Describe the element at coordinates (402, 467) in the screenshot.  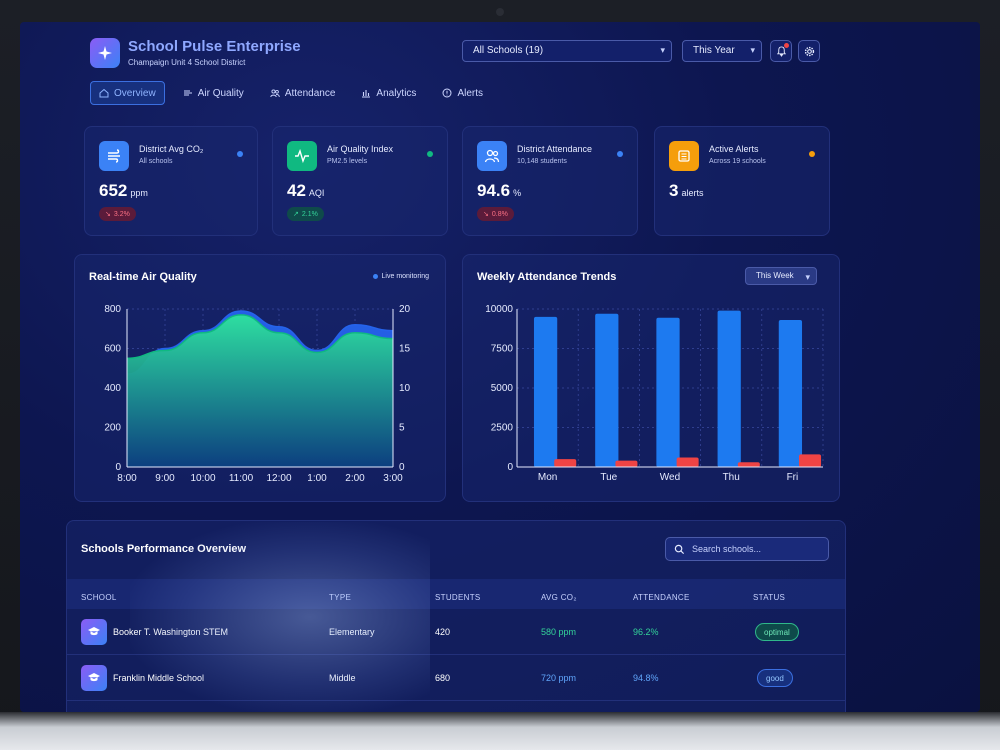
I see `y2-tick-label: 0` at that location.